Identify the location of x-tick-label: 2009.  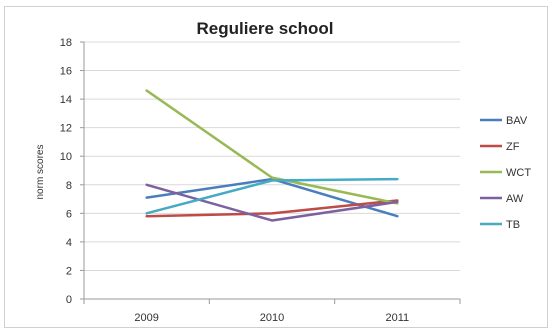
(146, 318).